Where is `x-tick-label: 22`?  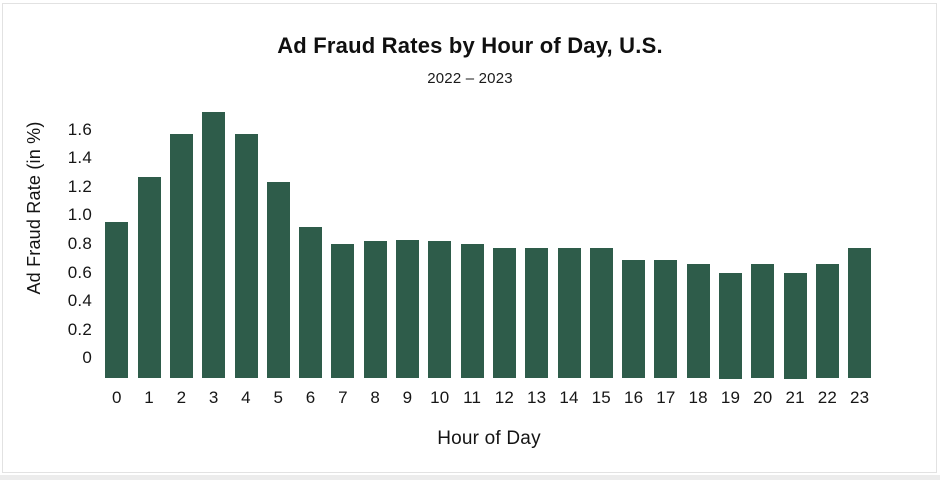 x-tick-label: 22 is located at coordinates (827, 397).